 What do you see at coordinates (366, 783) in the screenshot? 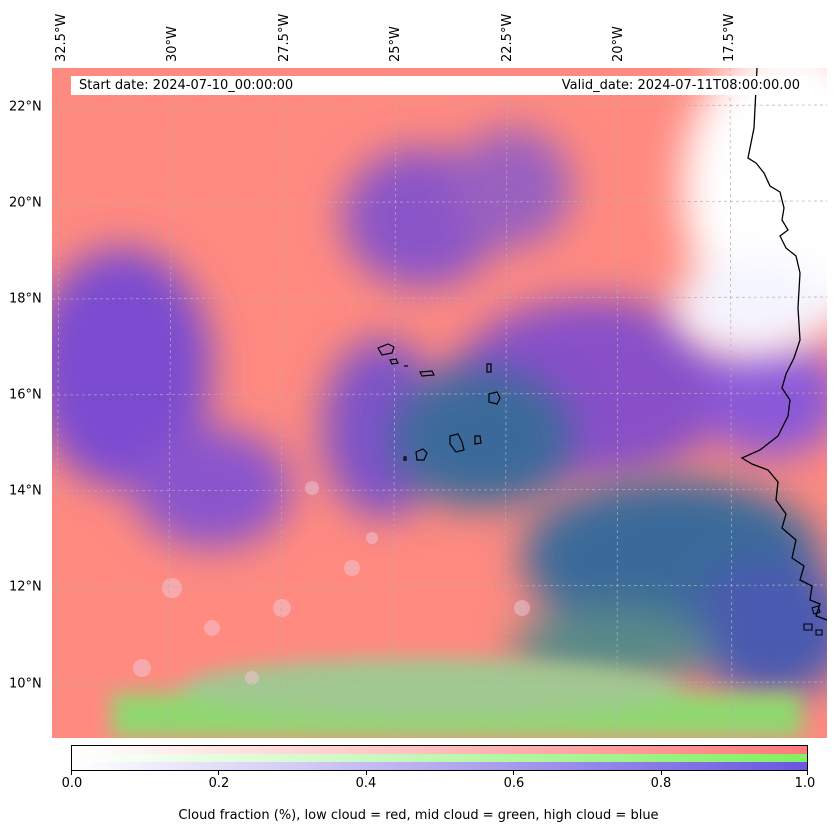
I see `colorbar-tick-0-4: 0.4` at bounding box center [366, 783].